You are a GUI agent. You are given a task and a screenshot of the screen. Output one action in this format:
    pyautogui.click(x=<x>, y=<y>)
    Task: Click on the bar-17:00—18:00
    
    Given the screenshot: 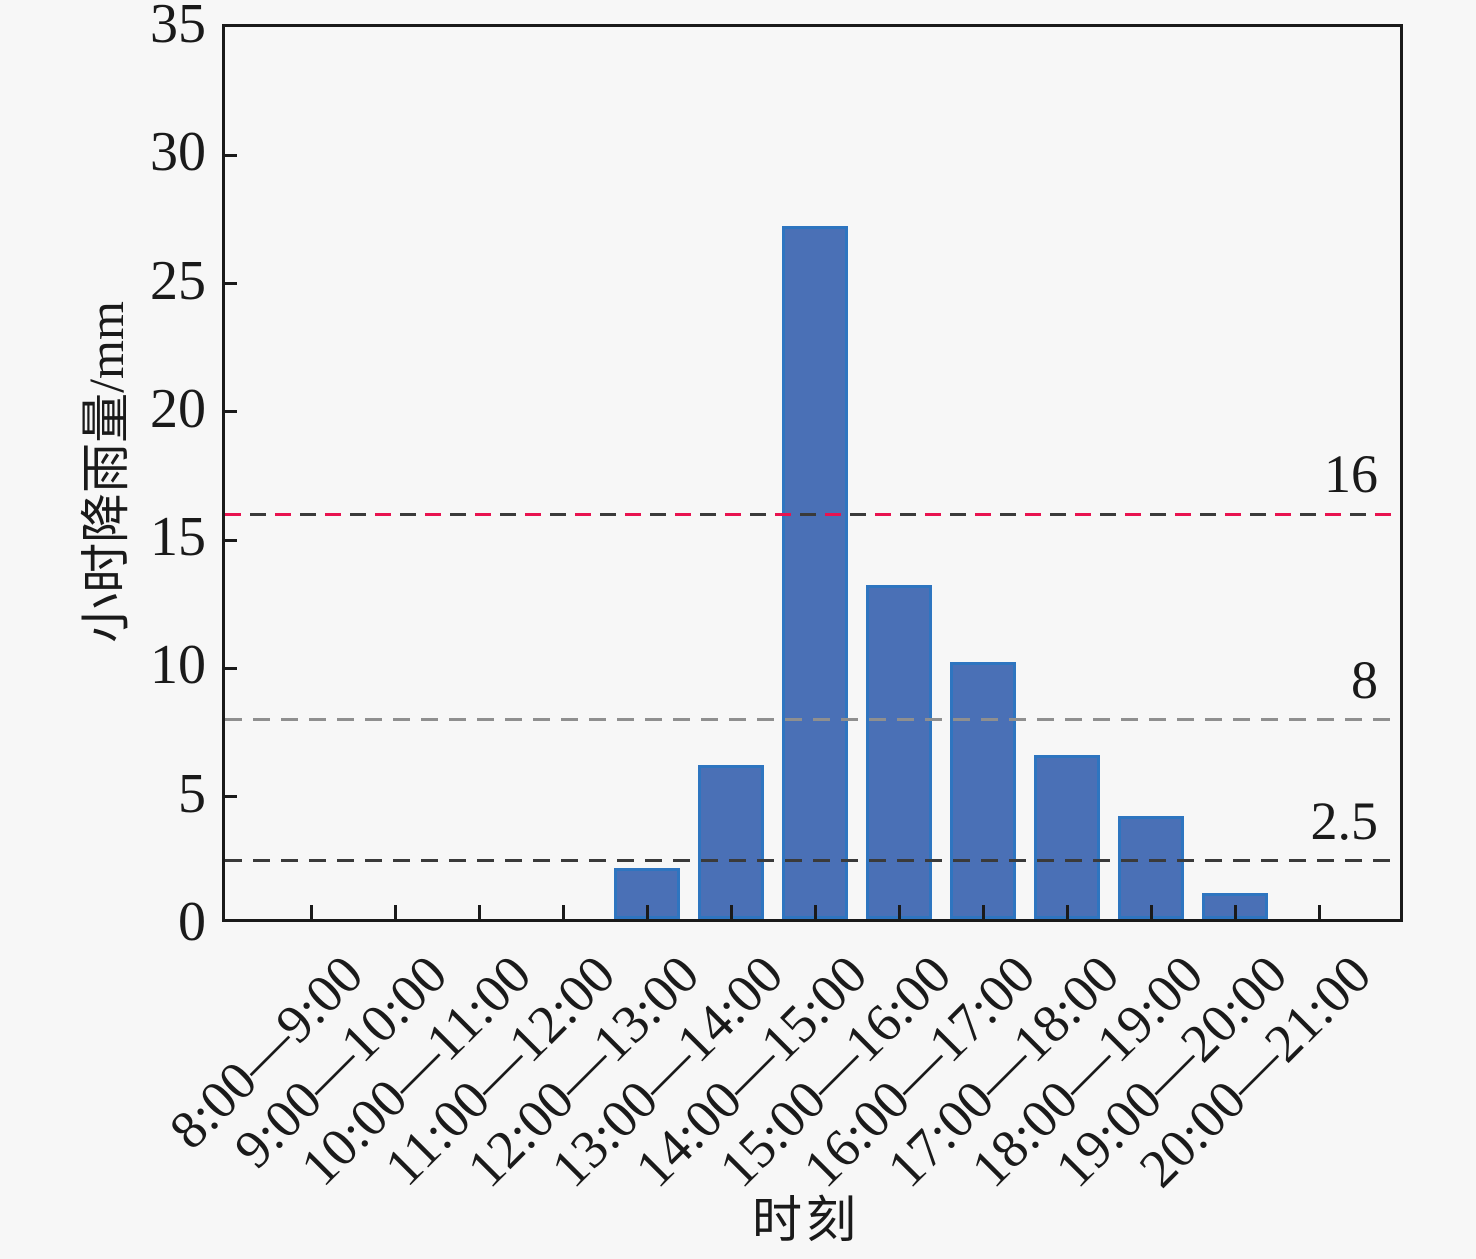 What is the action you would take?
    pyautogui.click(x=1067, y=836)
    